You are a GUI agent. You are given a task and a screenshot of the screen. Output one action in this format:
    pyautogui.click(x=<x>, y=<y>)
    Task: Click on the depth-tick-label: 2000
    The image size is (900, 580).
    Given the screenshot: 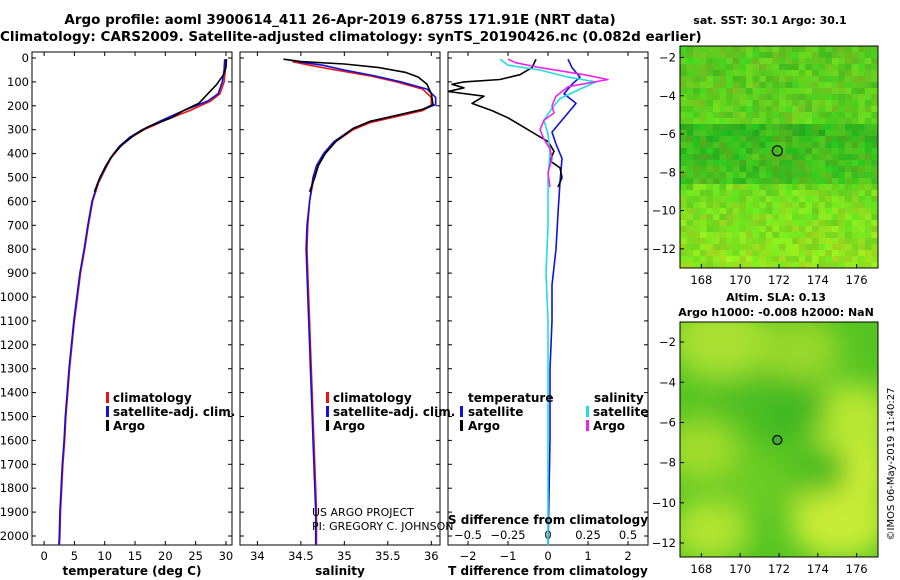 What is the action you would take?
    pyautogui.click(x=14, y=536)
    